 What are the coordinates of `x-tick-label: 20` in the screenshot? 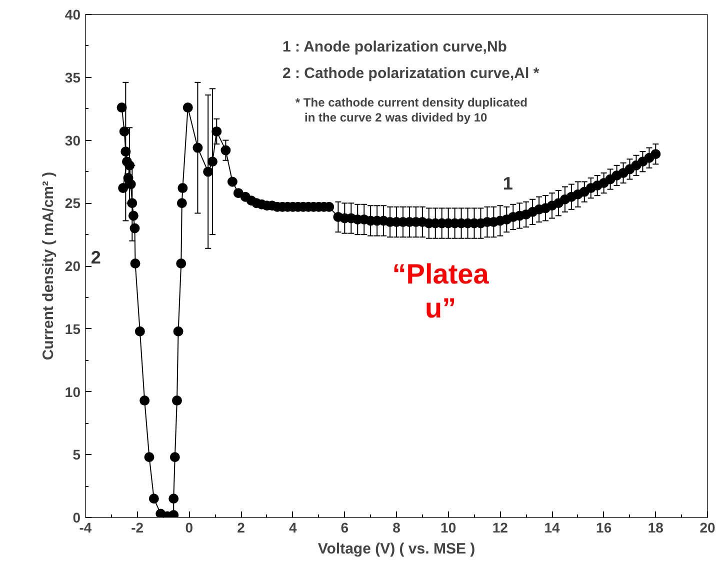 It's located at (708, 528).